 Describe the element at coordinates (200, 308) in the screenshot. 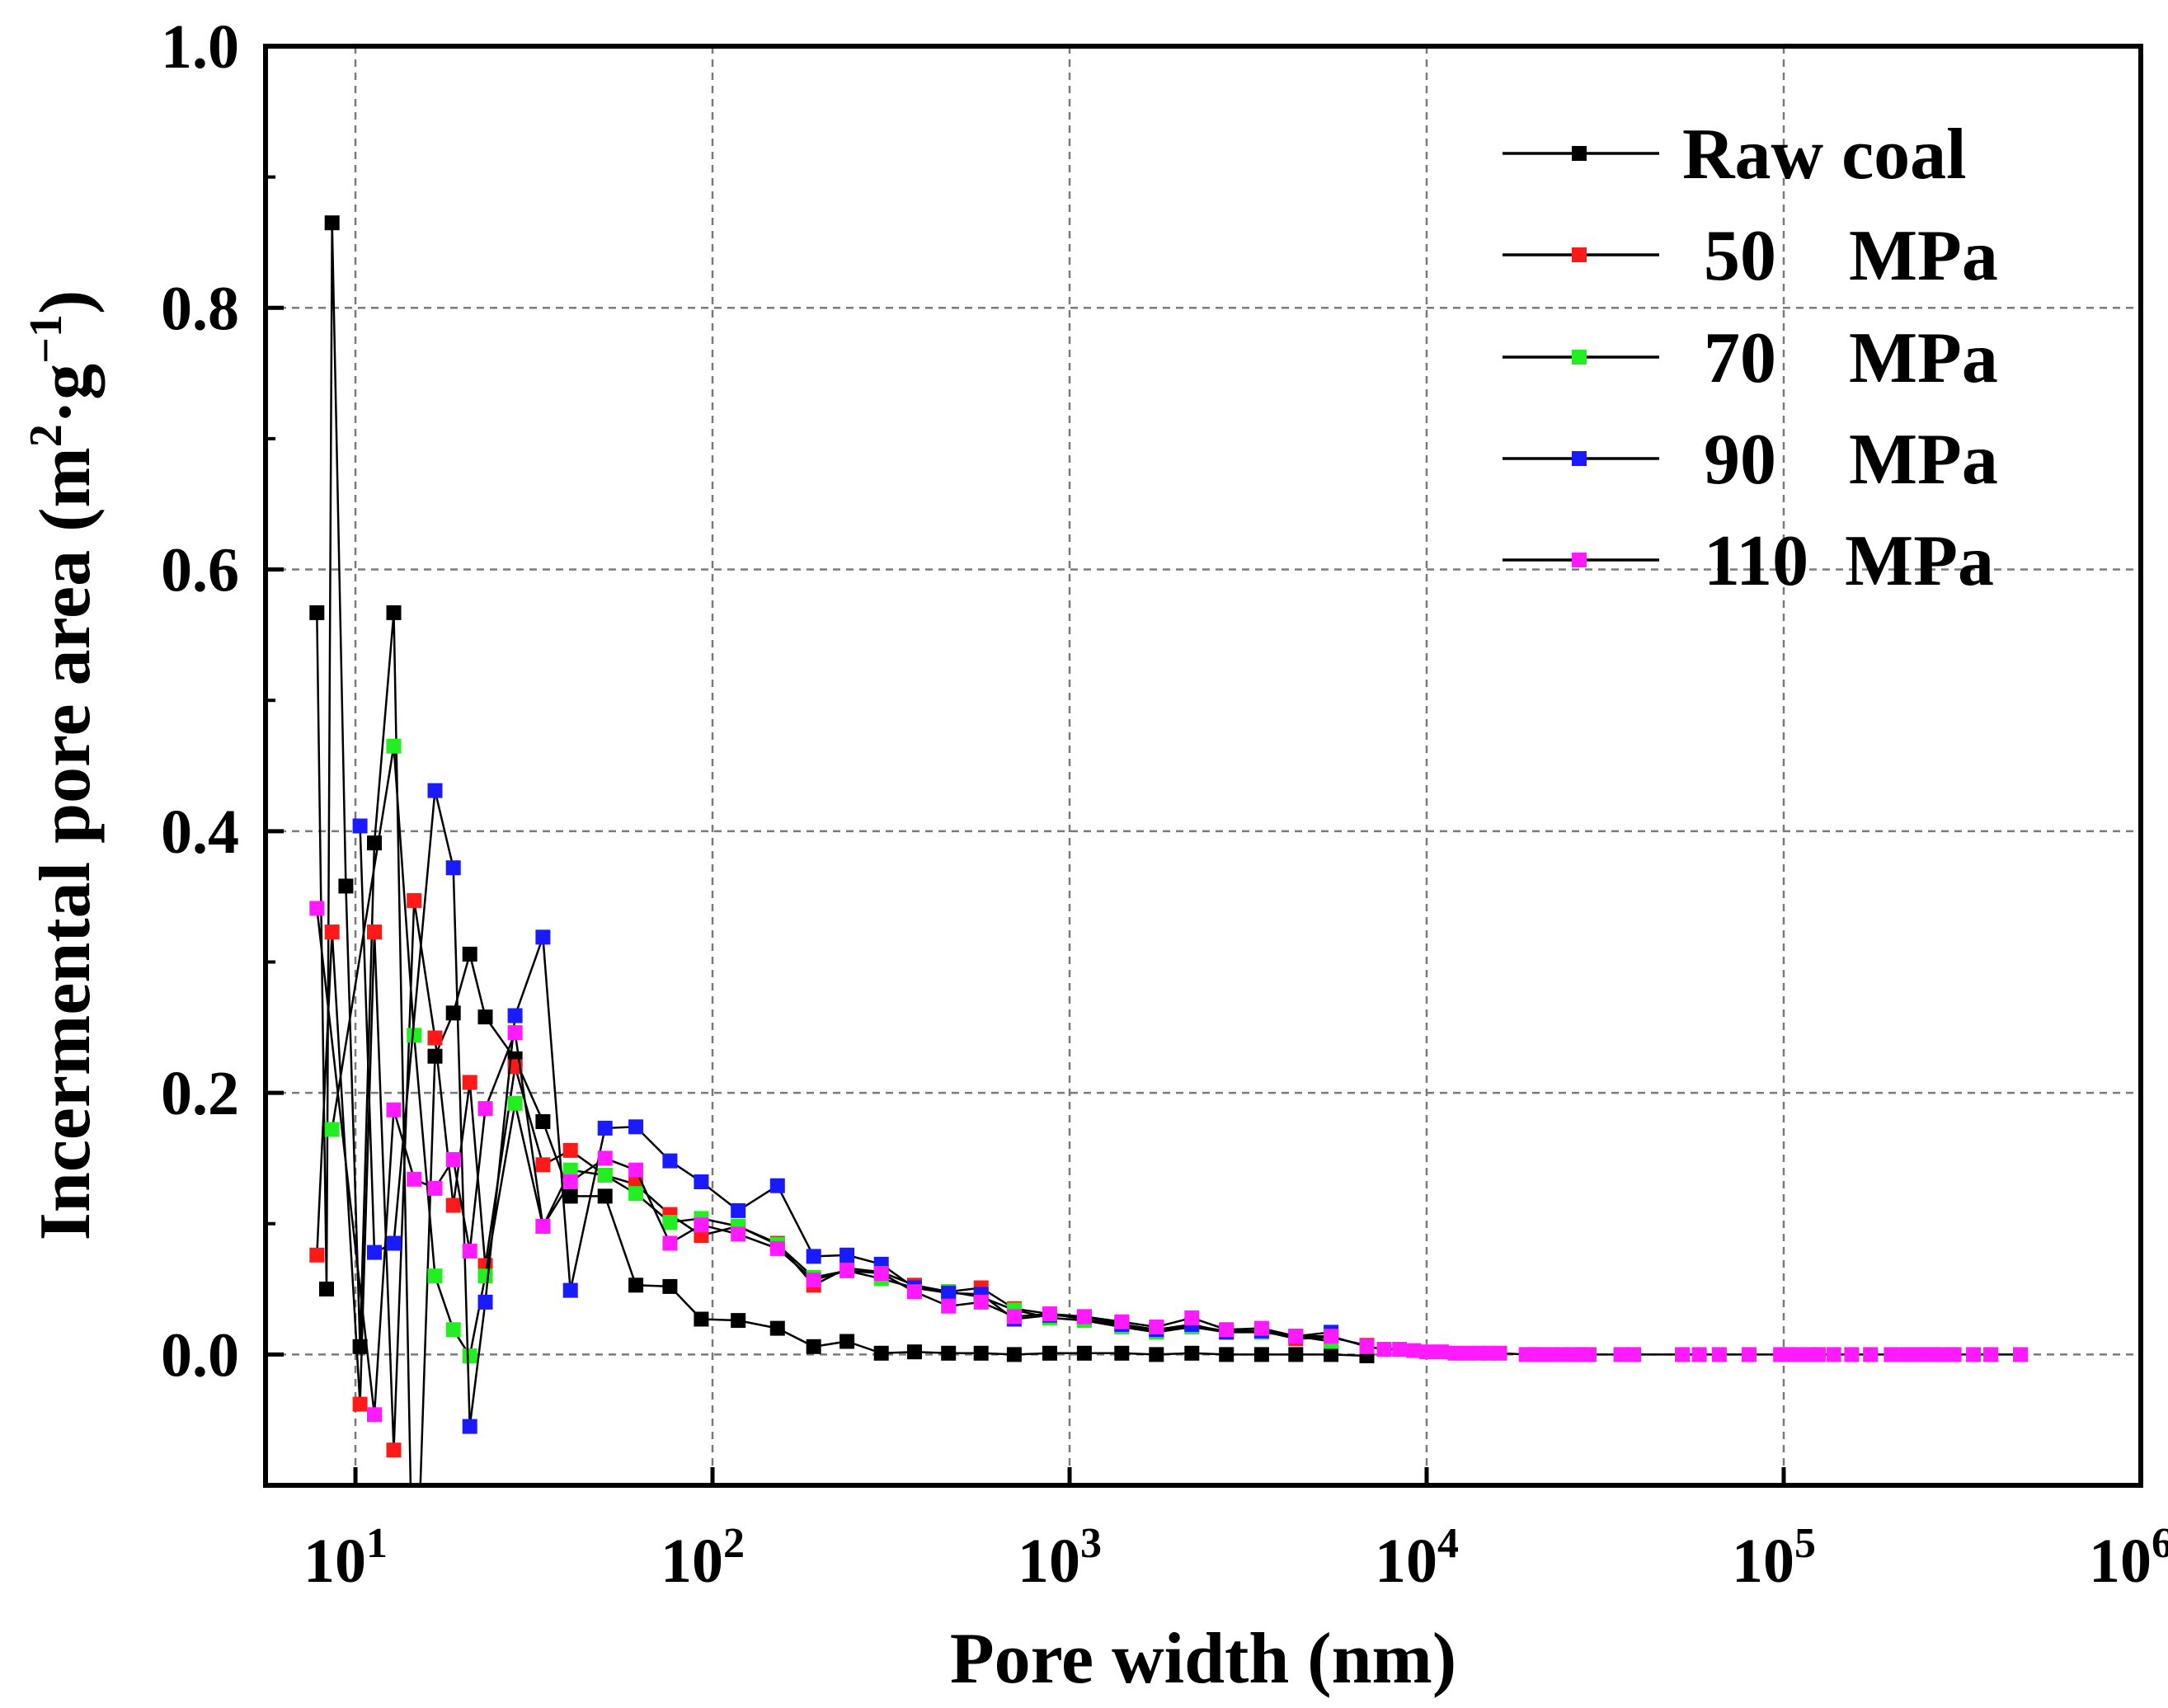

I see `y-tick-label: 0.8` at that location.